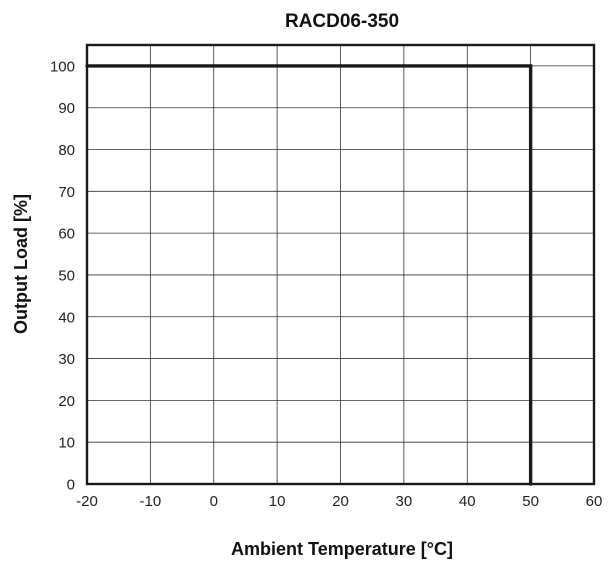  I want to click on y-tick-labels: 0 10 20 30 40 50 60 70 80 90 100, so click(62, 275).